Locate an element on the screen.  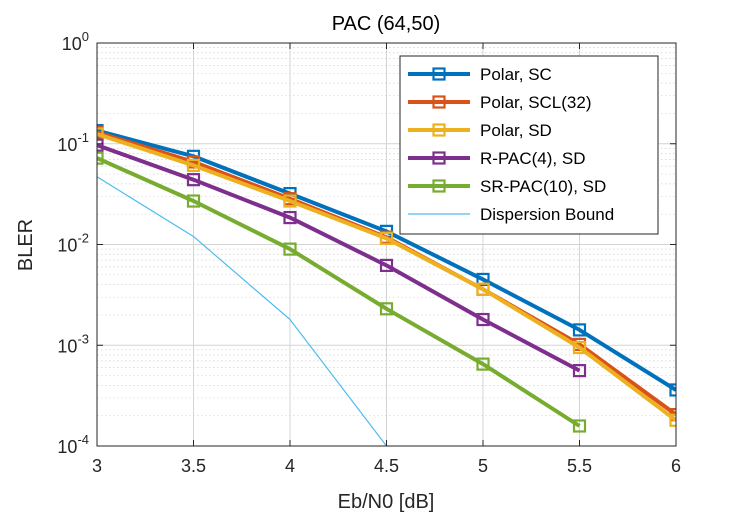
x-tick-label: 6 is located at coordinates (676, 466).